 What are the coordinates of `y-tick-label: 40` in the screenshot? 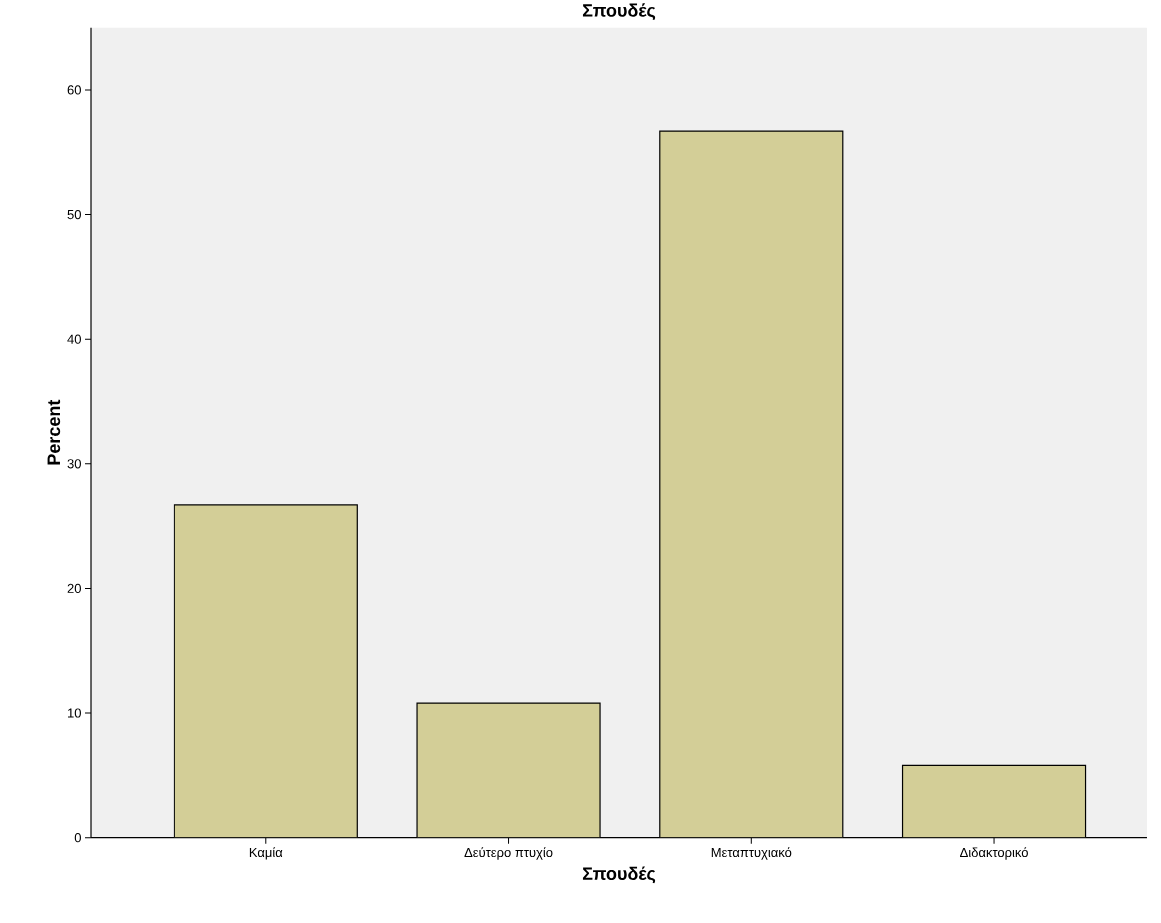 It's located at (74, 339).